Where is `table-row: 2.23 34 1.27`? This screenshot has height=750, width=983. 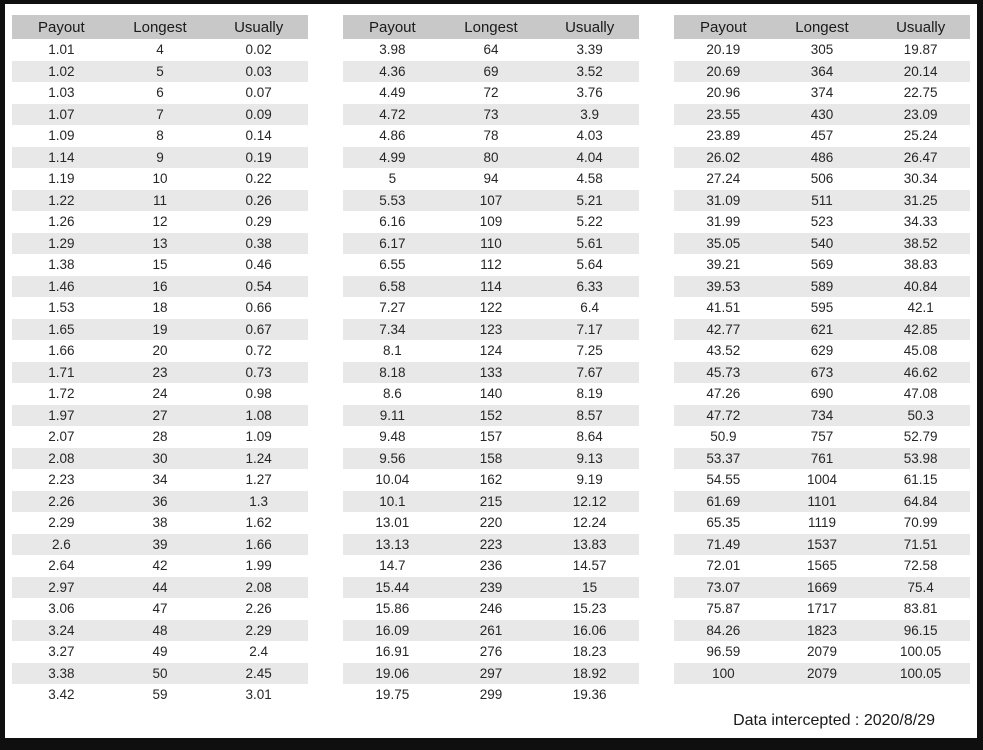 table-row: 2.23 34 1.27 is located at coordinates (160, 480).